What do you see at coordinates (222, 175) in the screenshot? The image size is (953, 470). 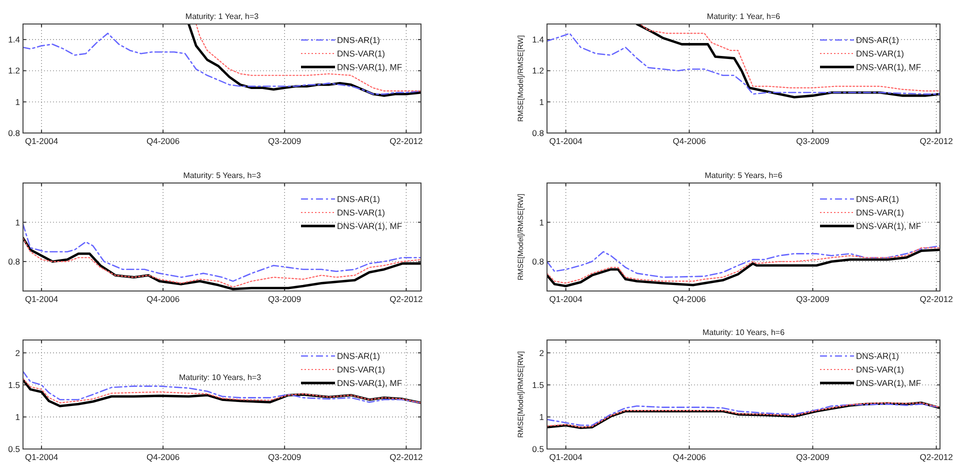 I see `chart-title: Maturity: 5 Years, h=3` at bounding box center [222, 175].